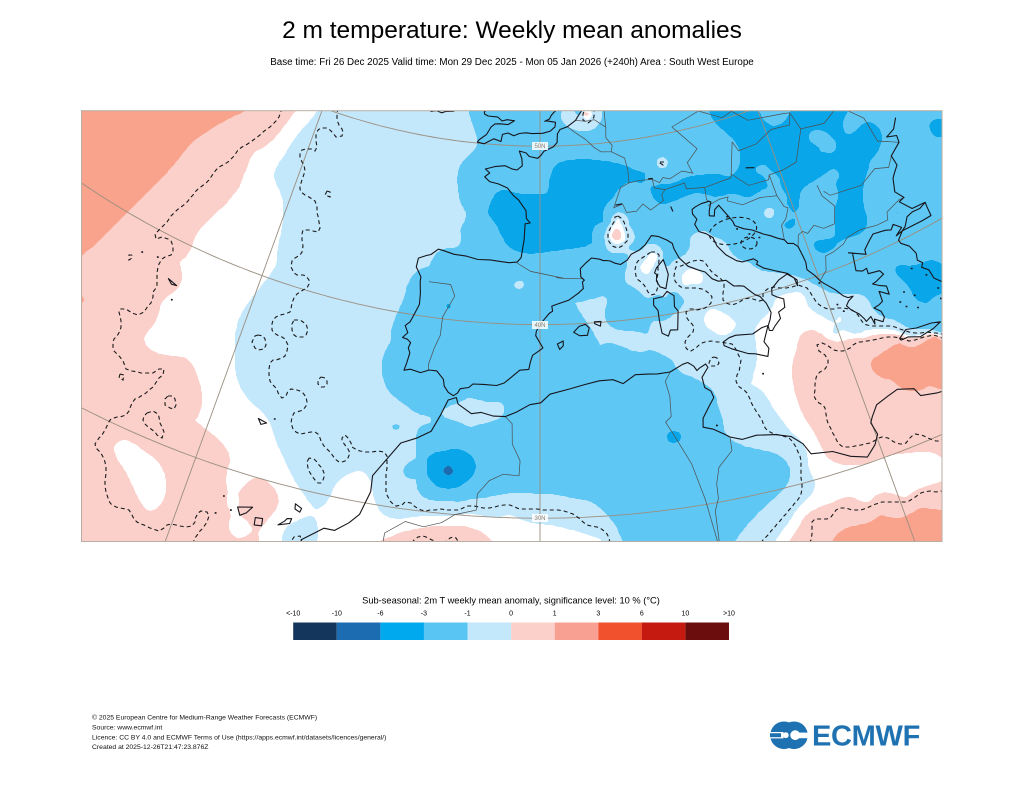  Describe the element at coordinates (729, 614) in the screenshot. I see `svg-text: >10` at that location.